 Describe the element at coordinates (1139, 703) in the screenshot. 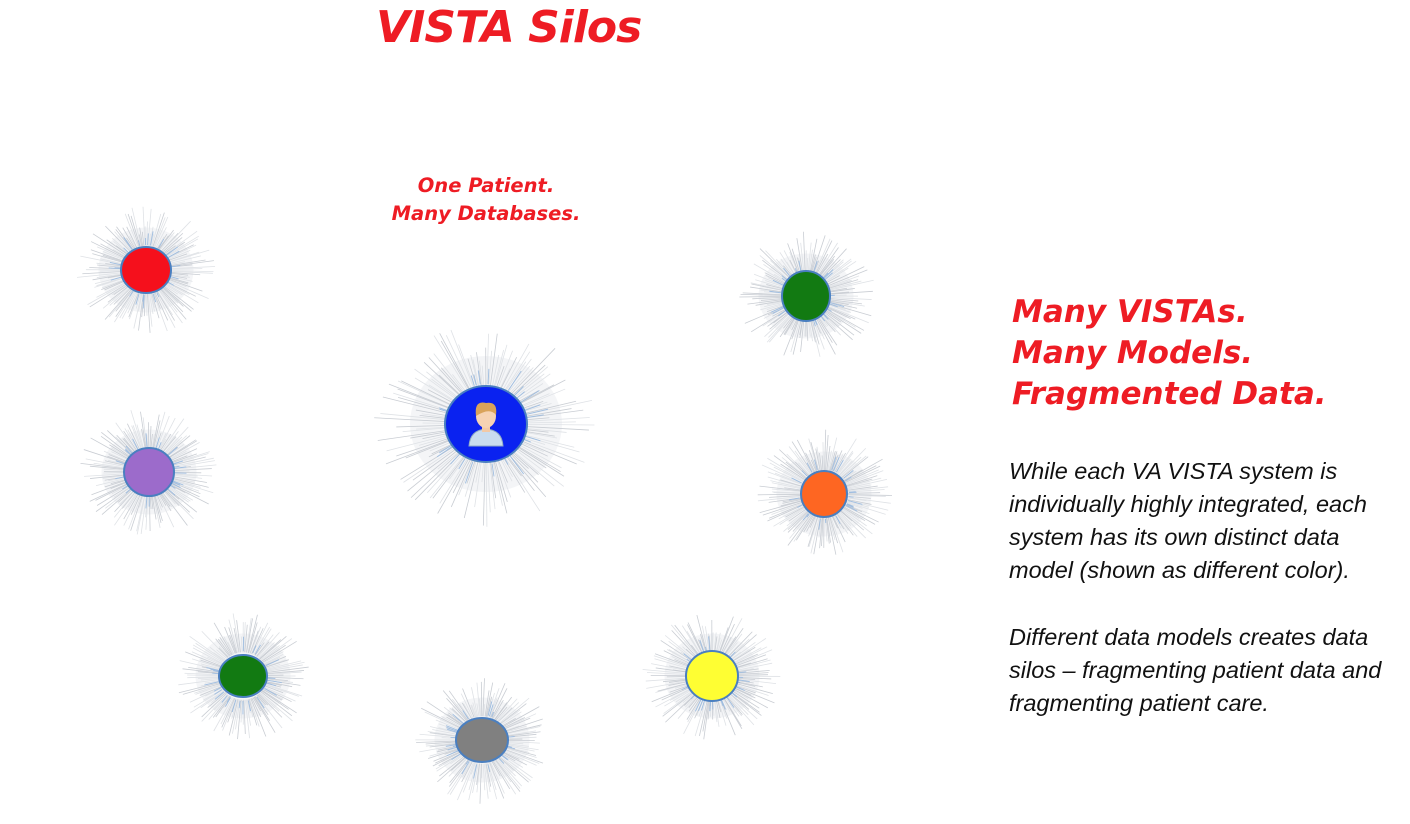

I see `description-line: fragmenting patient care.` at that location.